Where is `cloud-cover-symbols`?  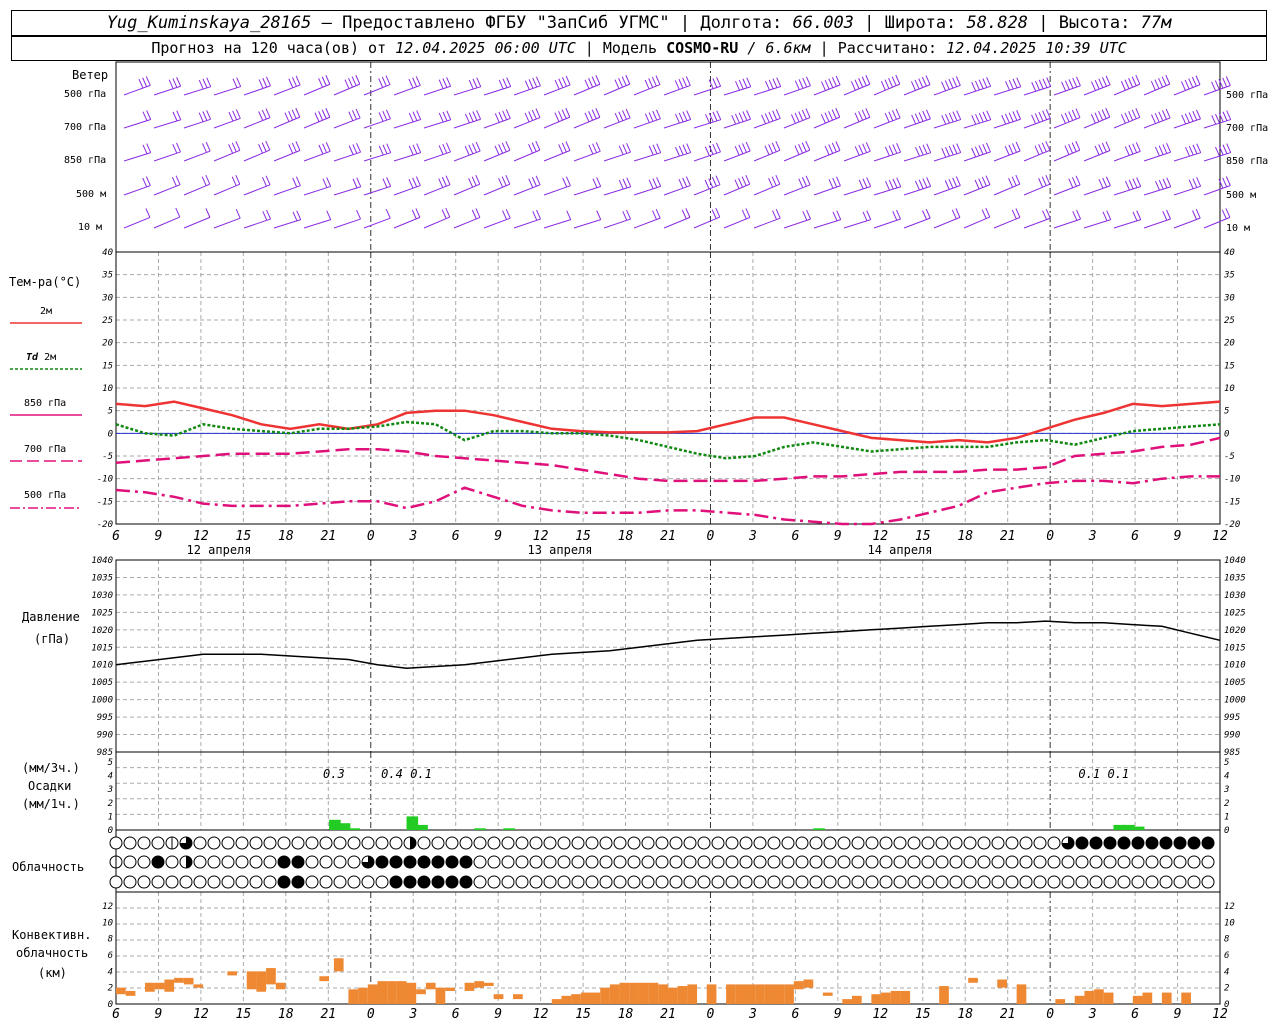
cloud-cover-symbols is located at coordinates (662, 862).